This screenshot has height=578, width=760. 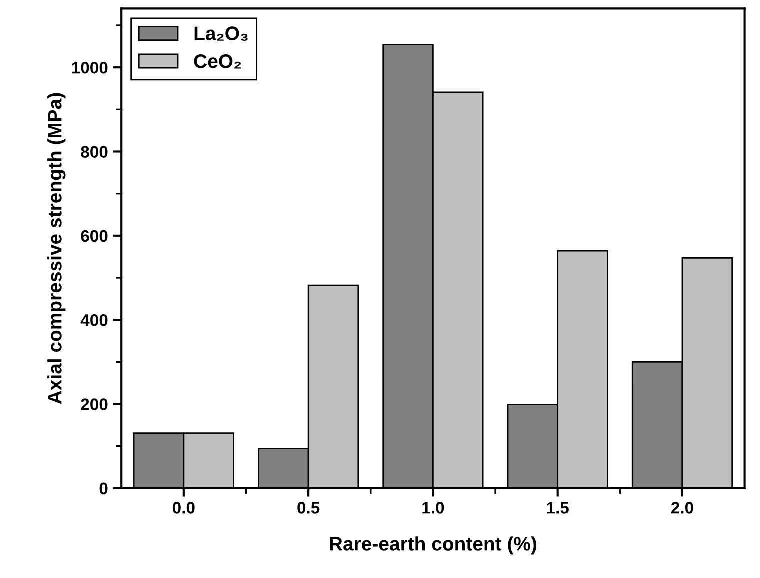 What do you see at coordinates (221, 33) in the screenshot?
I see `legend-label: La₂O₃` at bounding box center [221, 33].